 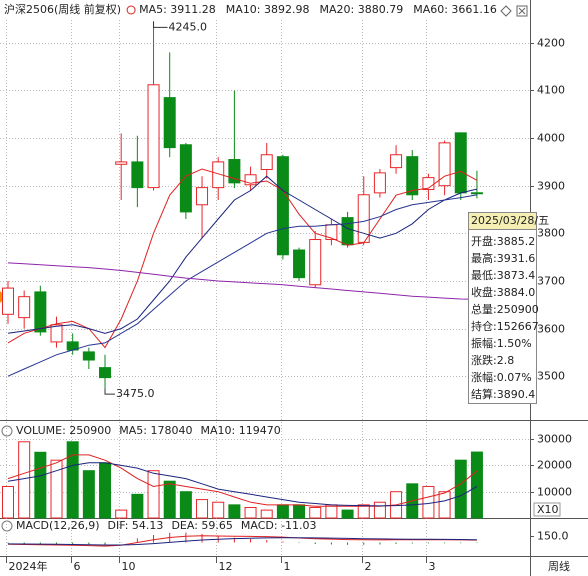 I want to click on tooltip-box, so click(x=502, y=308).